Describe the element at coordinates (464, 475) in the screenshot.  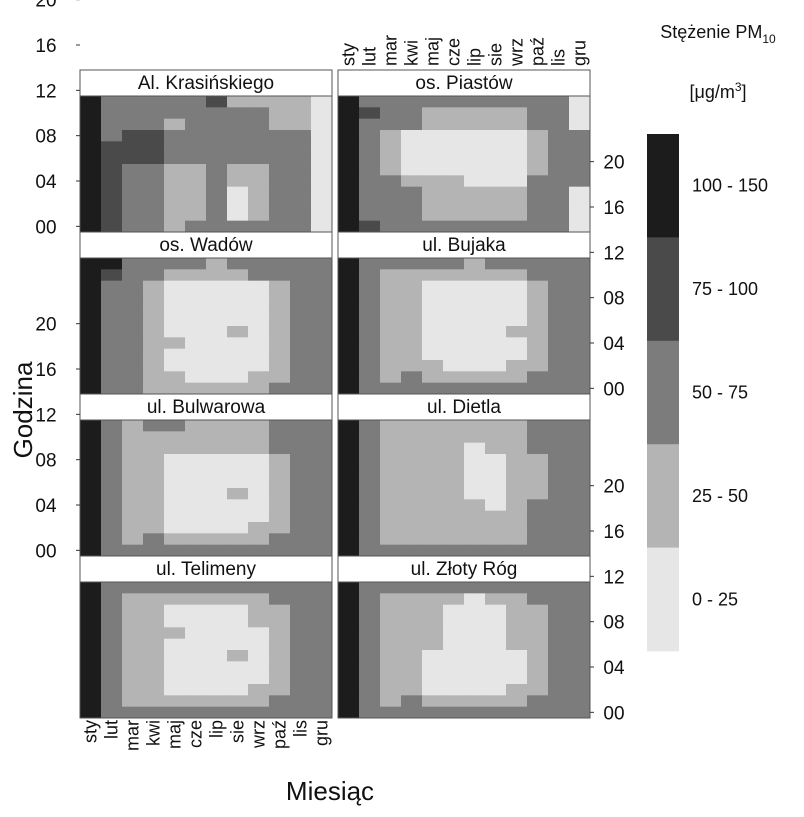
I see `panel-6: ul. Dietla` at that location.